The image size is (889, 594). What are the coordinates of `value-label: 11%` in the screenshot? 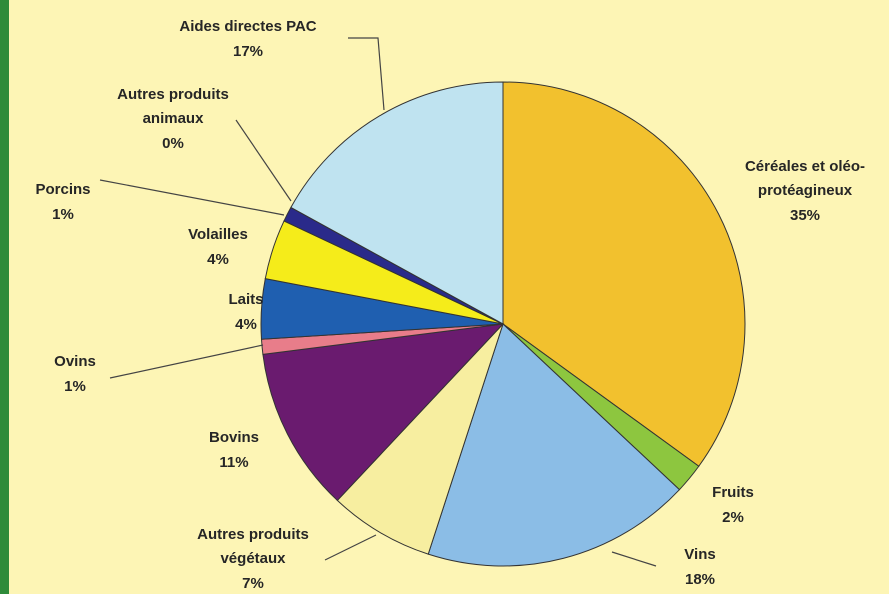 It's located at (233, 462).